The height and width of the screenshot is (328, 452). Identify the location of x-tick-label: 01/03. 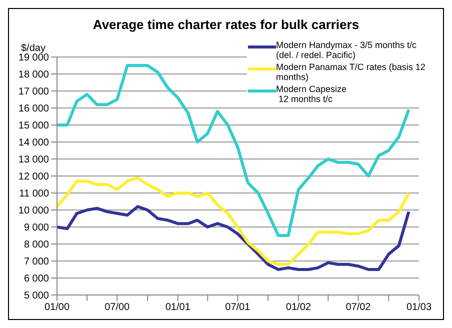
(419, 308).